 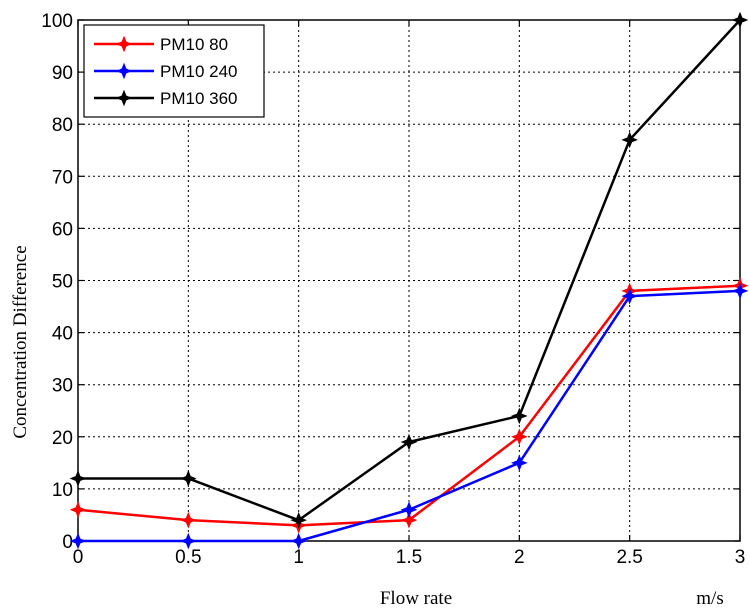 What do you see at coordinates (416, 598) in the screenshot?
I see `x-axis-title: Flow rate` at bounding box center [416, 598].